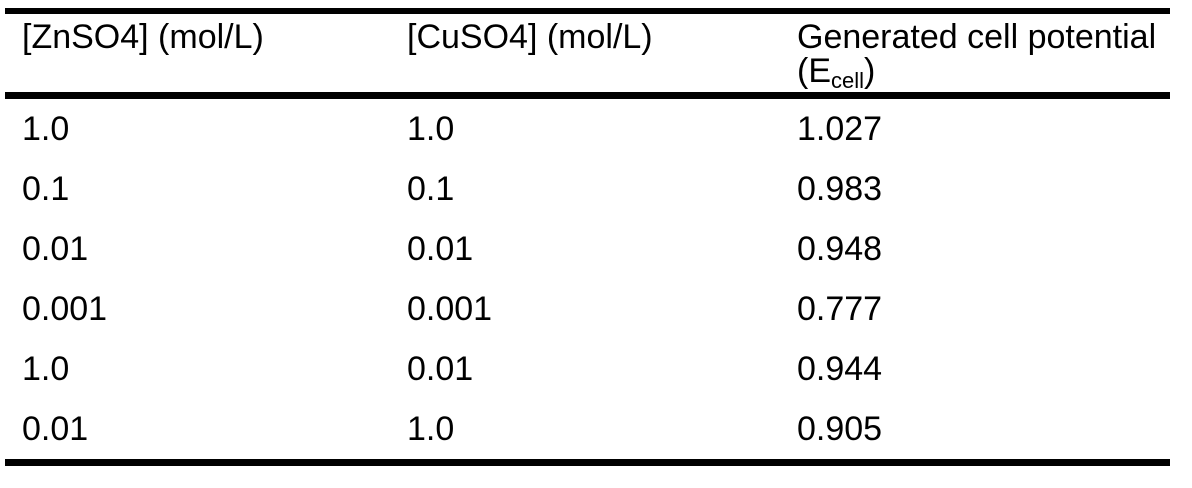  I want to click on table-row: 0.1 0.1 0.983, so click(587, 189).